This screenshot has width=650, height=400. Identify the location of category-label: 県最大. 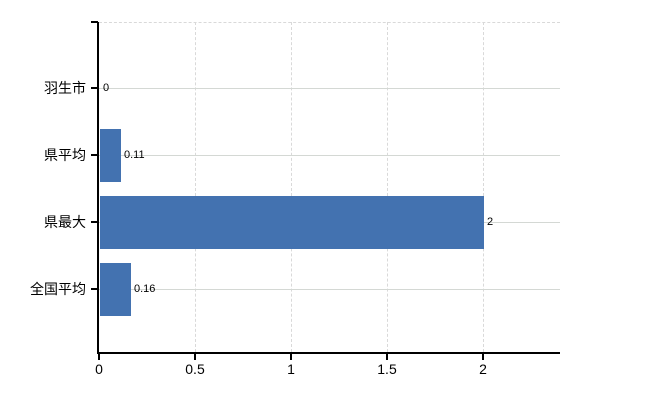
(65, 222).